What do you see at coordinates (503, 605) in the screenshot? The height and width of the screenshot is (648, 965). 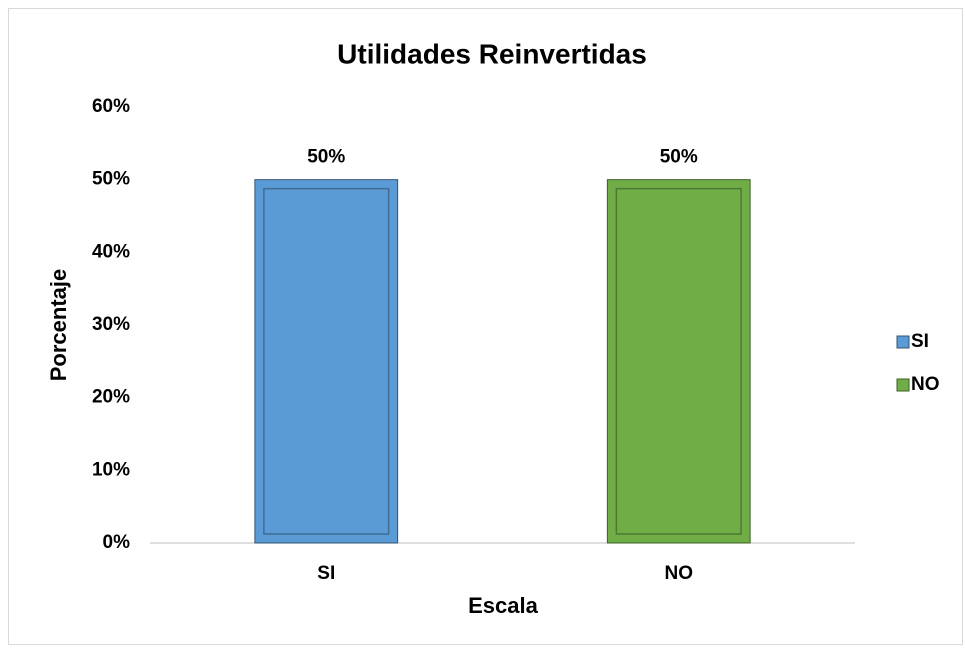 I see `x-axis-label: Escala` at bounding box center [503, 605].